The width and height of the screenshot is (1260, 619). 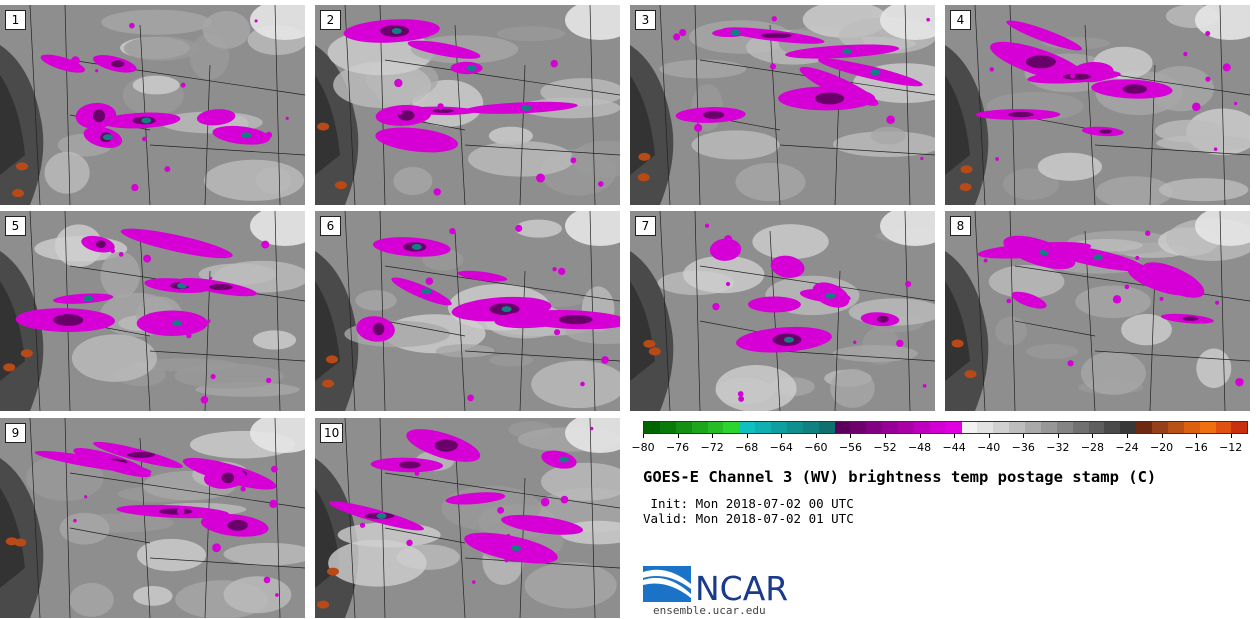 I want to click on logo-url: ensemble.ucar.edu, so click(x=709, y=610).